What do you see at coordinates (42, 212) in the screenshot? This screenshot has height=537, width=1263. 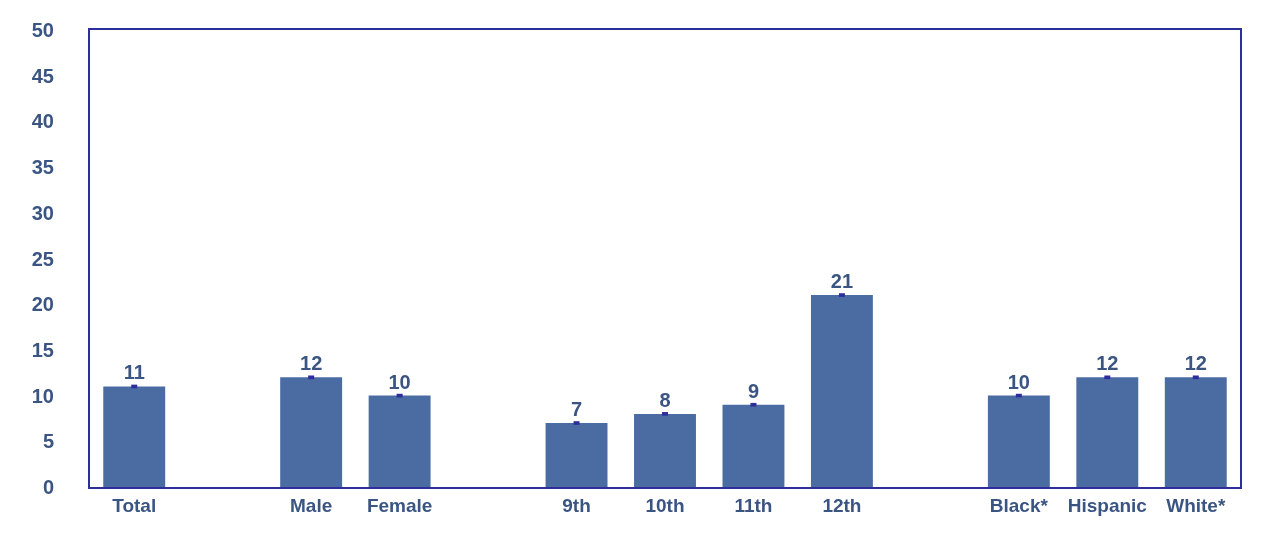 I see `y-tick-label: 30` at bounding box center [42, 212].